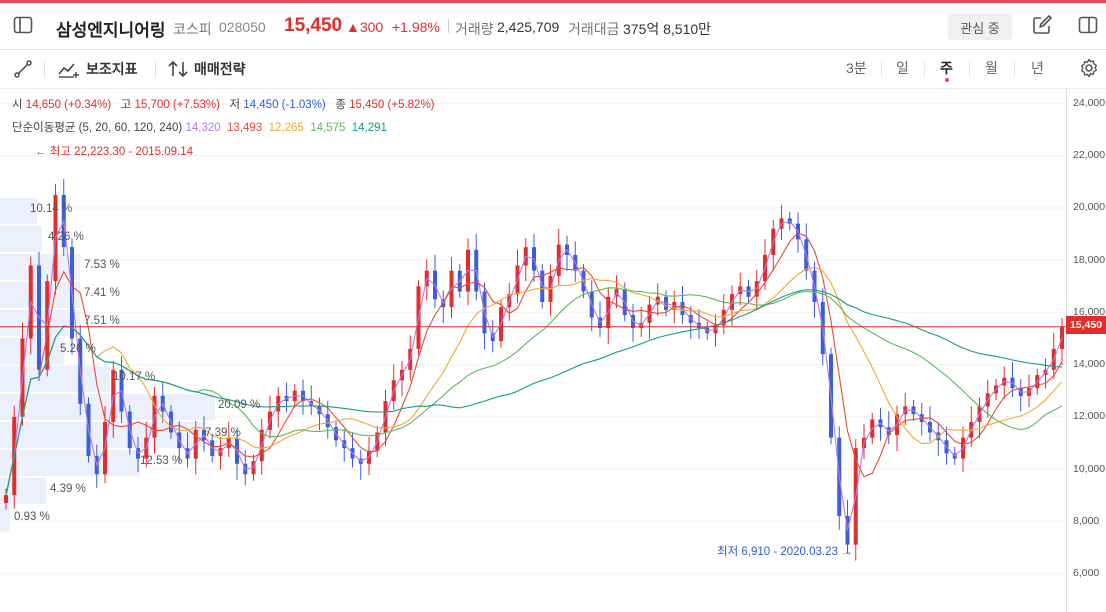  What do you see at coordinates (553, 1) in the screenshot?
I see `top-accent-line` at bounding box center [553, 1].